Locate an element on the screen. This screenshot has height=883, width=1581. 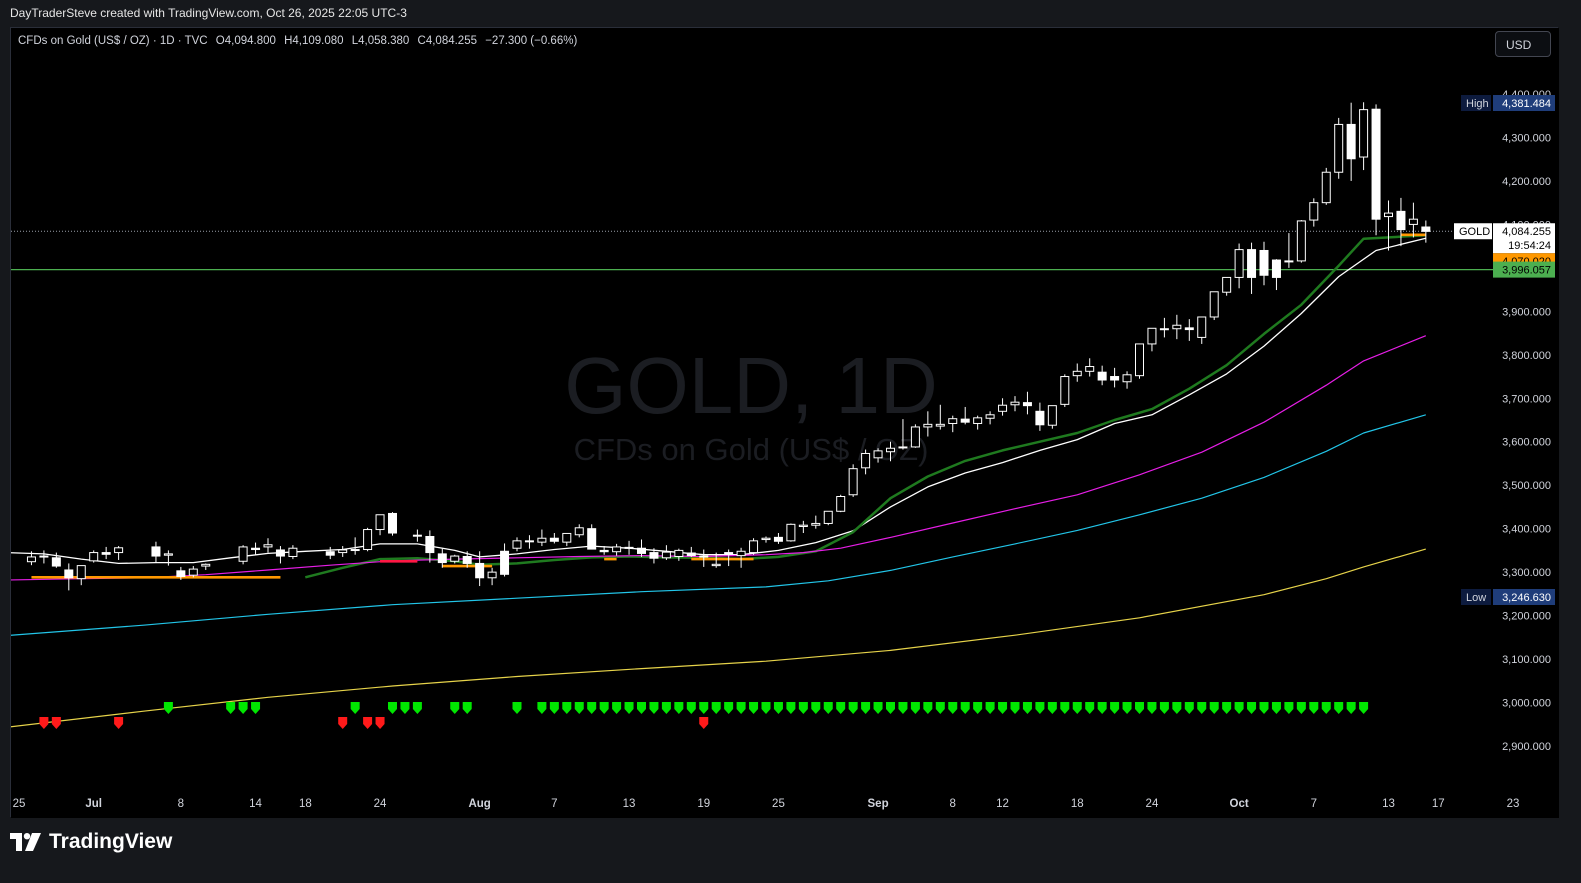
legend-low: L4,058.380 is located at coordinates (380, 41).